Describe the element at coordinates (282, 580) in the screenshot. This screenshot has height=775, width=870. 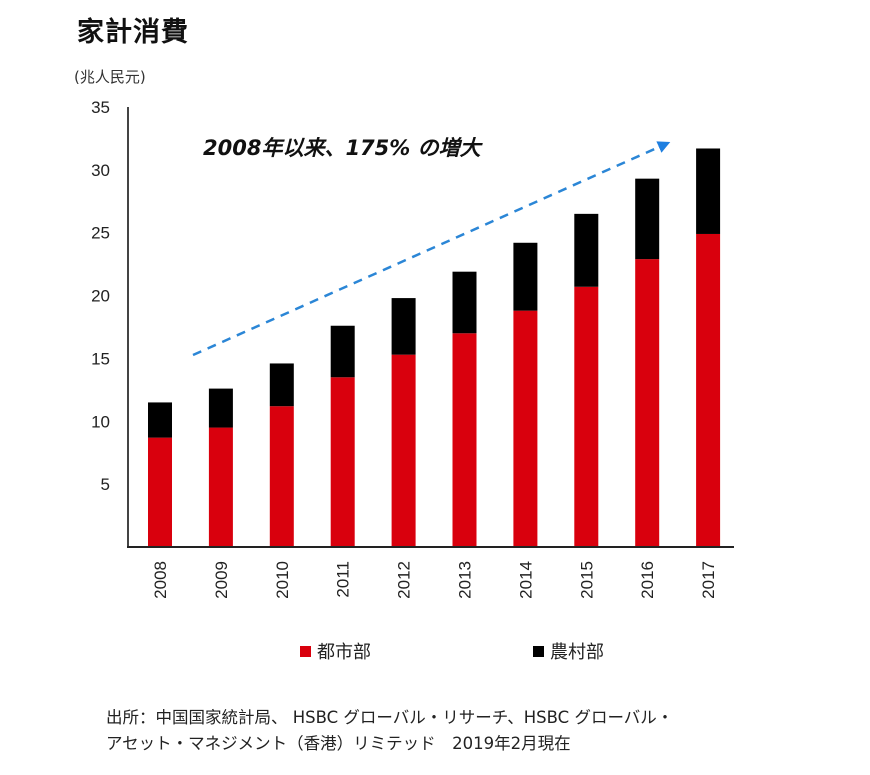
I see `x-tick-label: 2010` at that location.